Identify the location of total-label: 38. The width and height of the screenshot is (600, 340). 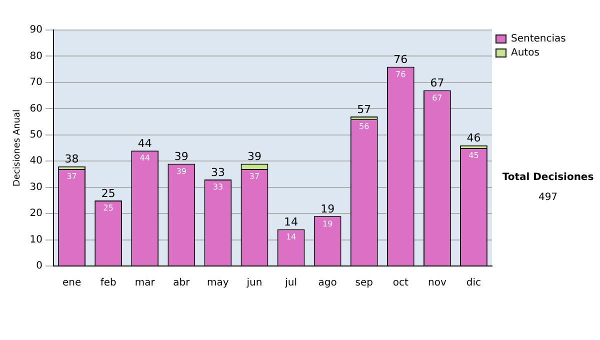
(71, 159).